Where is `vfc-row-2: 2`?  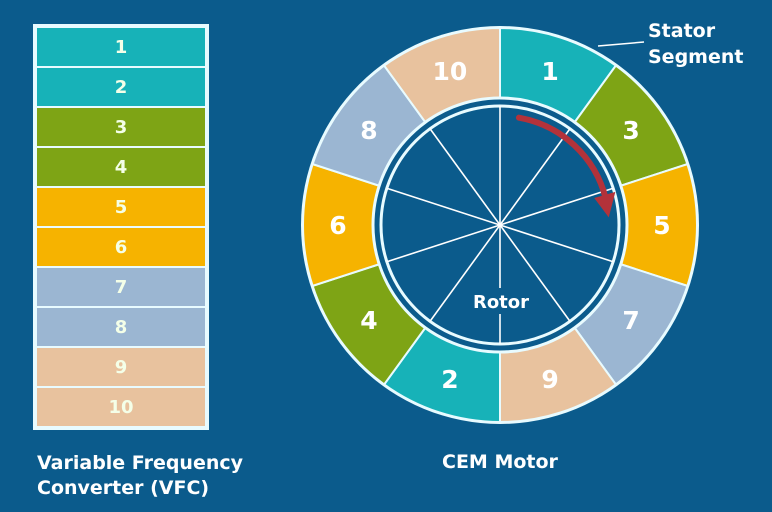 vfc-row-2: 2 is located at coordinates (121, 87).